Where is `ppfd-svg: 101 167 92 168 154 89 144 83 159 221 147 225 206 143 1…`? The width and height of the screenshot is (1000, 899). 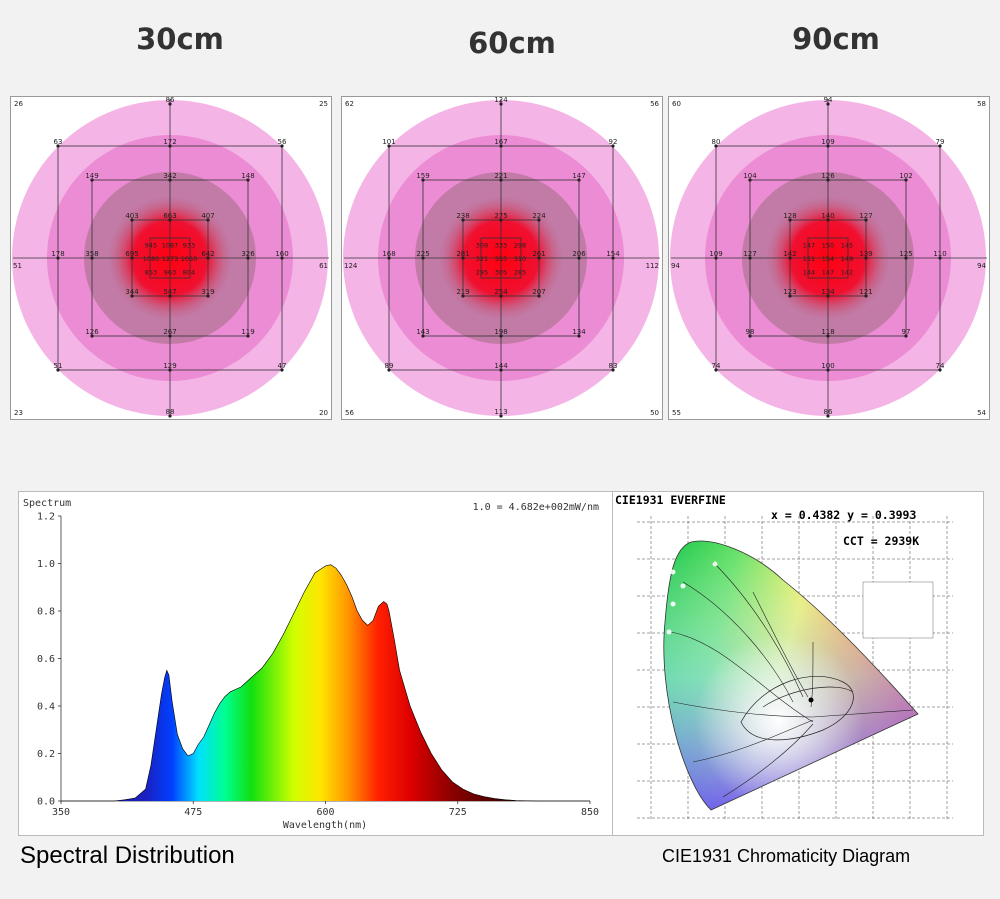 ppfd-svg: 101 167 92 168 154 89 144 83 159 221 147 225 206 143 1… is located at coordinates (501, 257).